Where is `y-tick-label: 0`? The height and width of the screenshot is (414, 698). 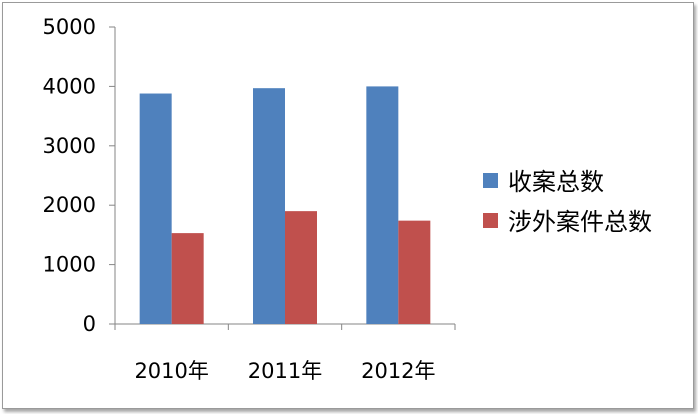
y-tick-label: 0 is located at coordinates (89, 324).